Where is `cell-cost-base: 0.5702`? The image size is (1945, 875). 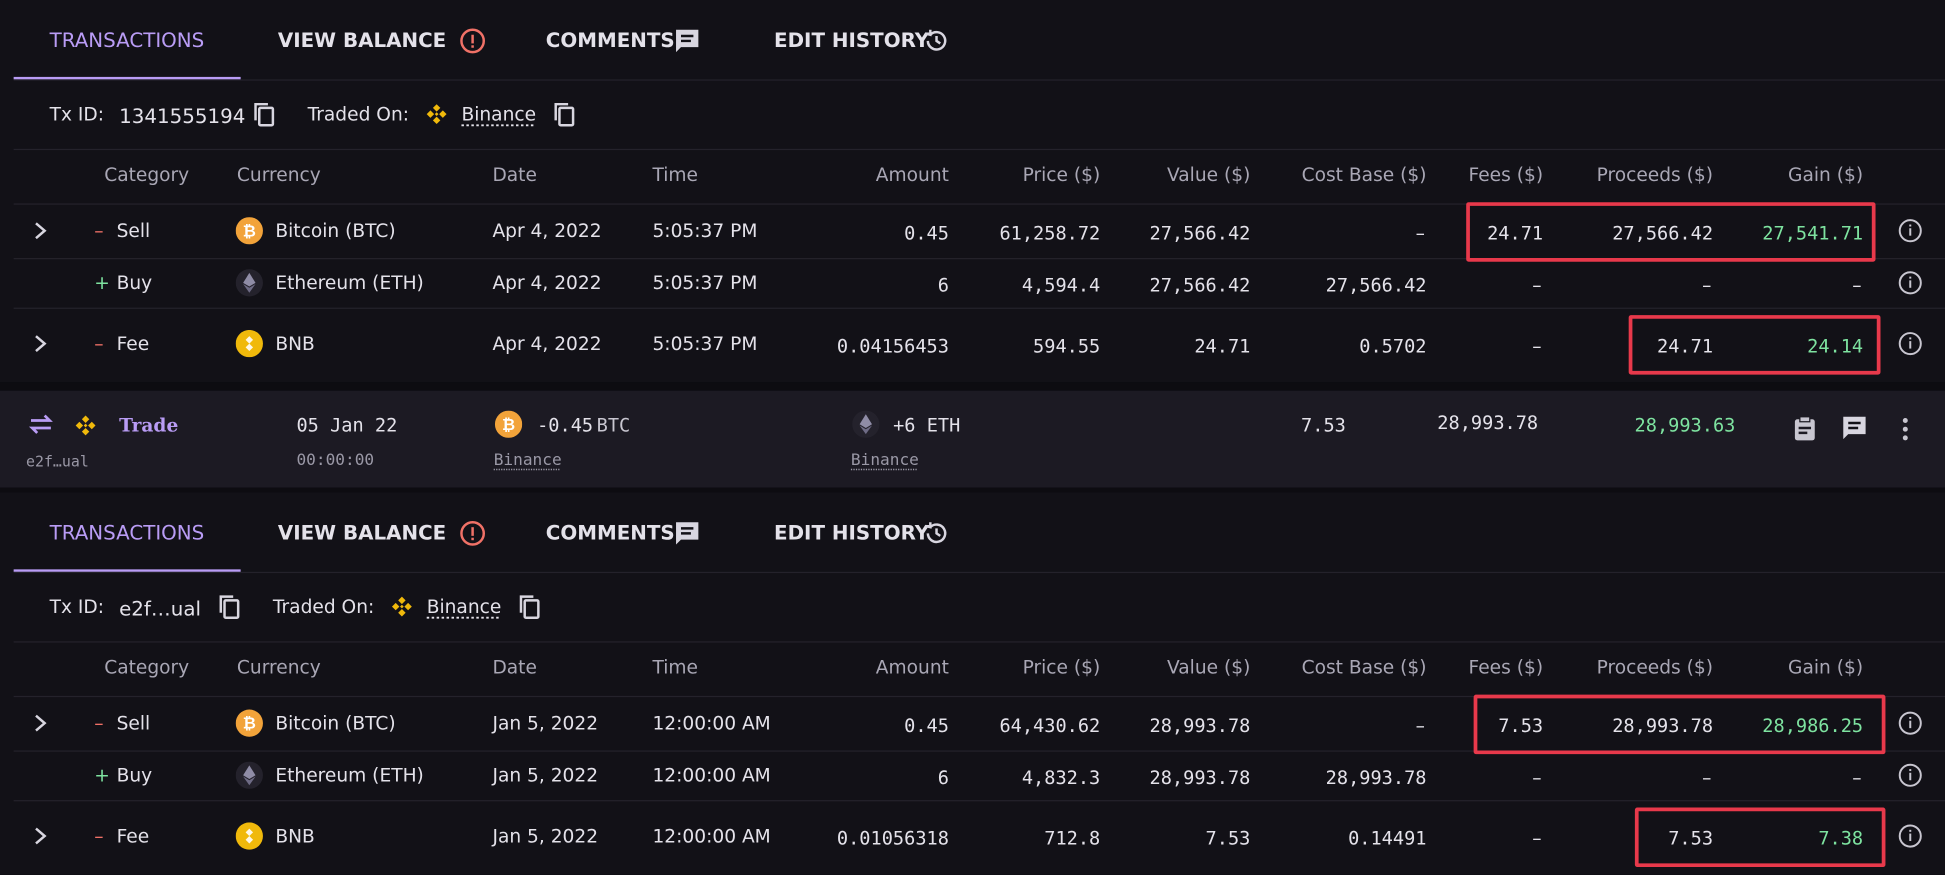
cell-cost-base: 0.5702 is located at coordinates (1393, 346).